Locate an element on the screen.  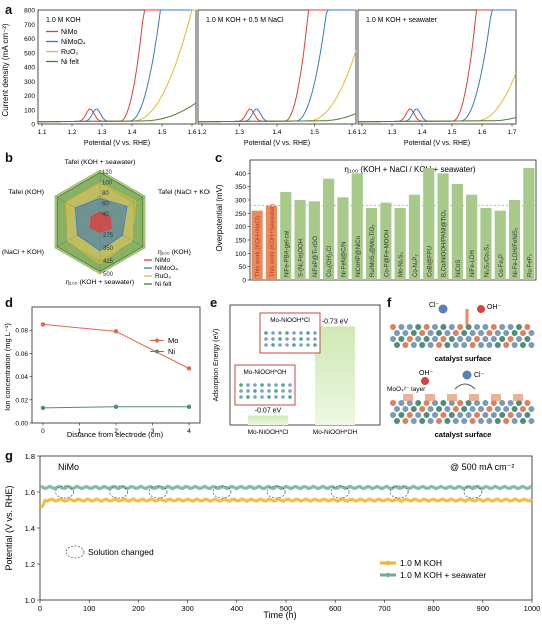
c-frame is located at coordinates (393, 220).